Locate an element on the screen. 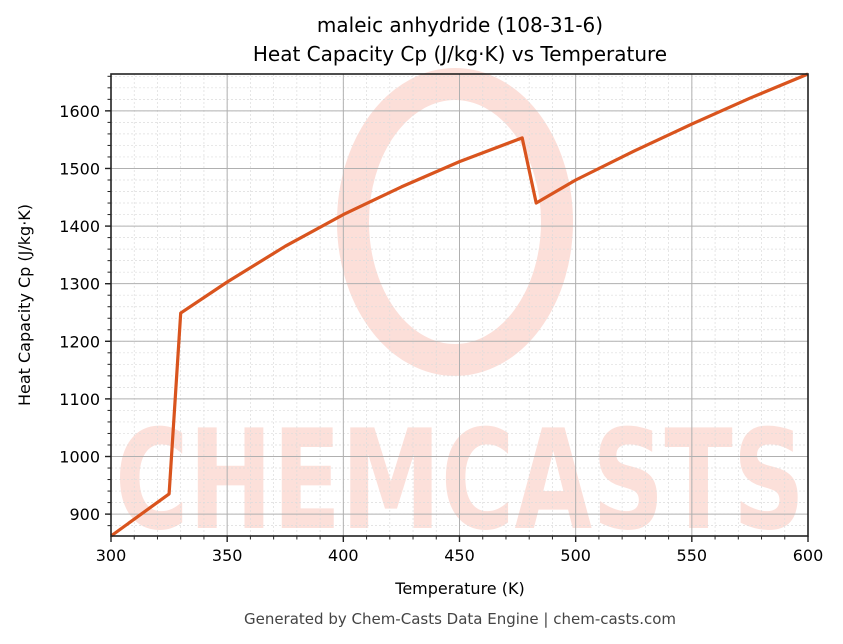 The height and width of the screenshot is (644, 843). x-tick-label: 300 is located at coordinates (111, 555).